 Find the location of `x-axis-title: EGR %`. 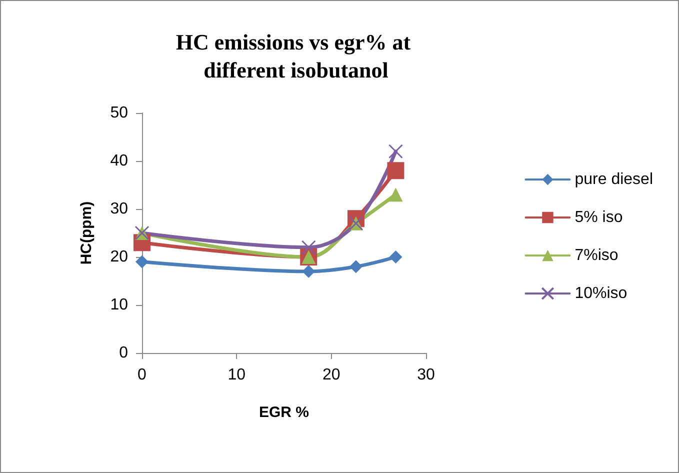

x-axis-title: EGR % is located at coordinates (284, 412).